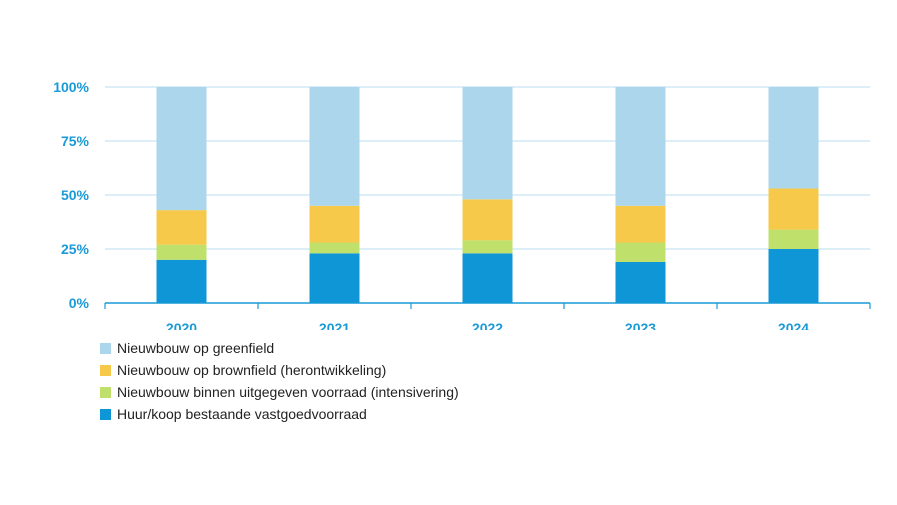  I want to click on legend-item-bestaand: Huur/koop bestaande vastgoedvoorraad, so click(279, 414).